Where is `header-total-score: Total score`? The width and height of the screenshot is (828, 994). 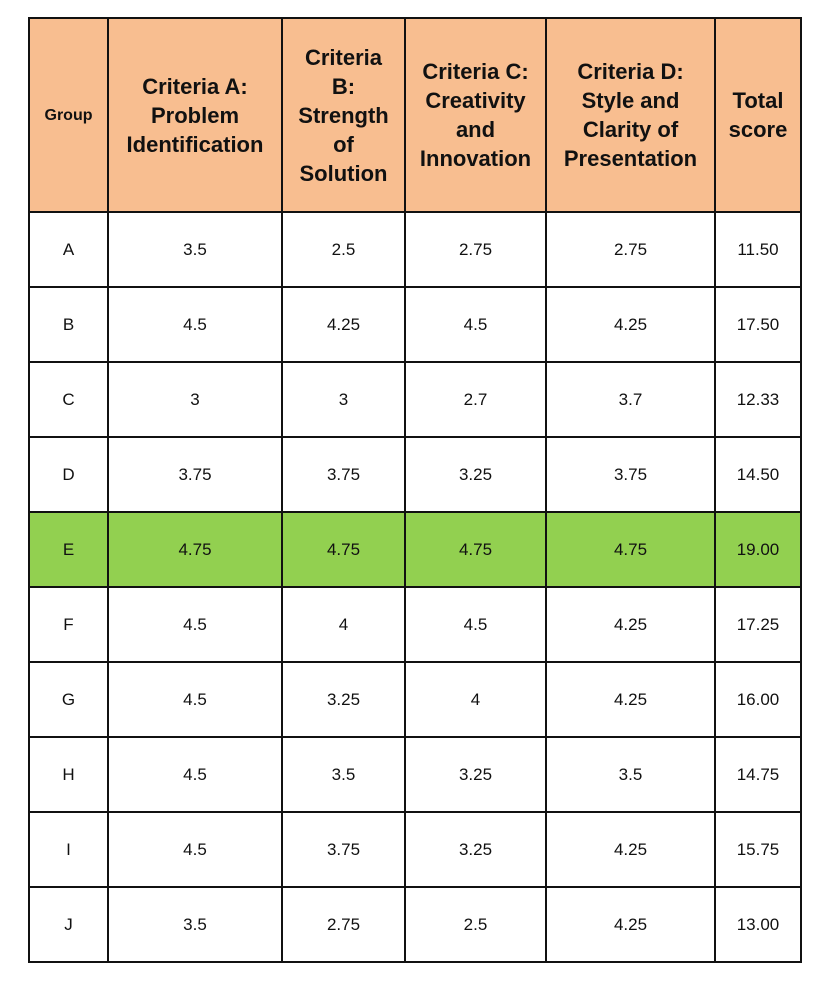
header-total-score: Total score is located at coordinates (758, 115).